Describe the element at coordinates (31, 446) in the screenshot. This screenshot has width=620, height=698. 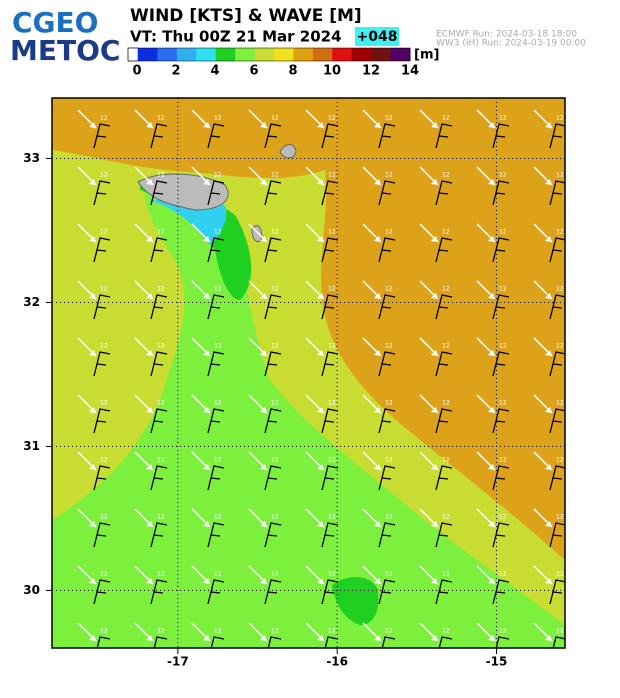
I see `y-tick-label: 31` at that location.